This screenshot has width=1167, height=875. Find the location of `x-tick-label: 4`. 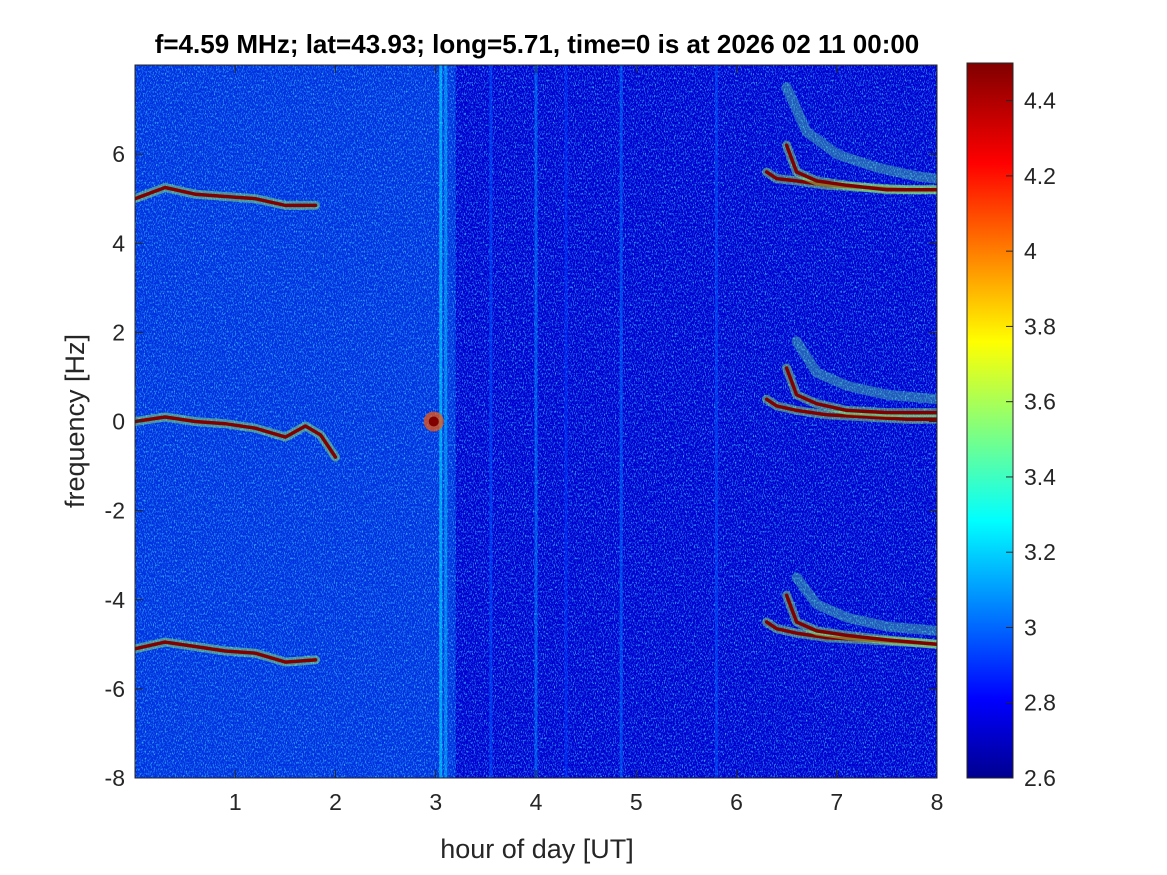

x-tick-label: 4 is located at coordinates (536, 802).